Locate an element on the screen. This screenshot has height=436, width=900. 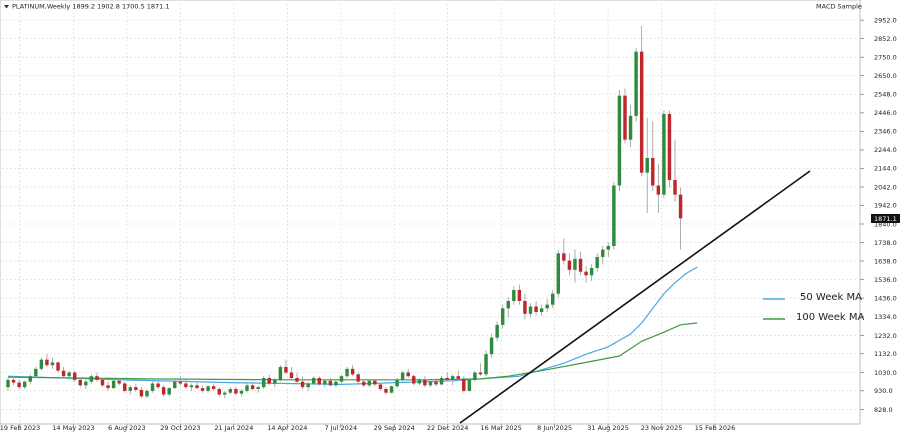
y-tick-label: 2346.0 is located at coordinates (885, 132).